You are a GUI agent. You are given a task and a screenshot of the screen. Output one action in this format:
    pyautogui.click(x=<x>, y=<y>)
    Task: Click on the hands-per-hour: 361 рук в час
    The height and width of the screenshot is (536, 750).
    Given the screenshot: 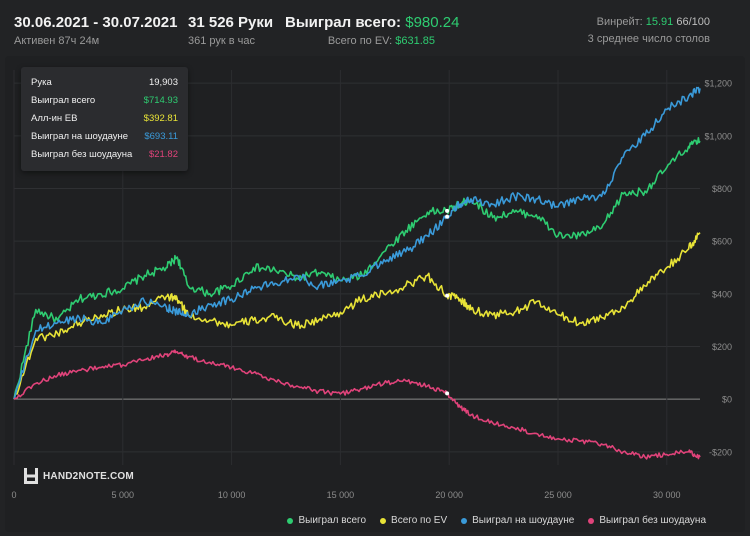 What is the action you would take?
    pyautogui.click(x=222, y=41)
    